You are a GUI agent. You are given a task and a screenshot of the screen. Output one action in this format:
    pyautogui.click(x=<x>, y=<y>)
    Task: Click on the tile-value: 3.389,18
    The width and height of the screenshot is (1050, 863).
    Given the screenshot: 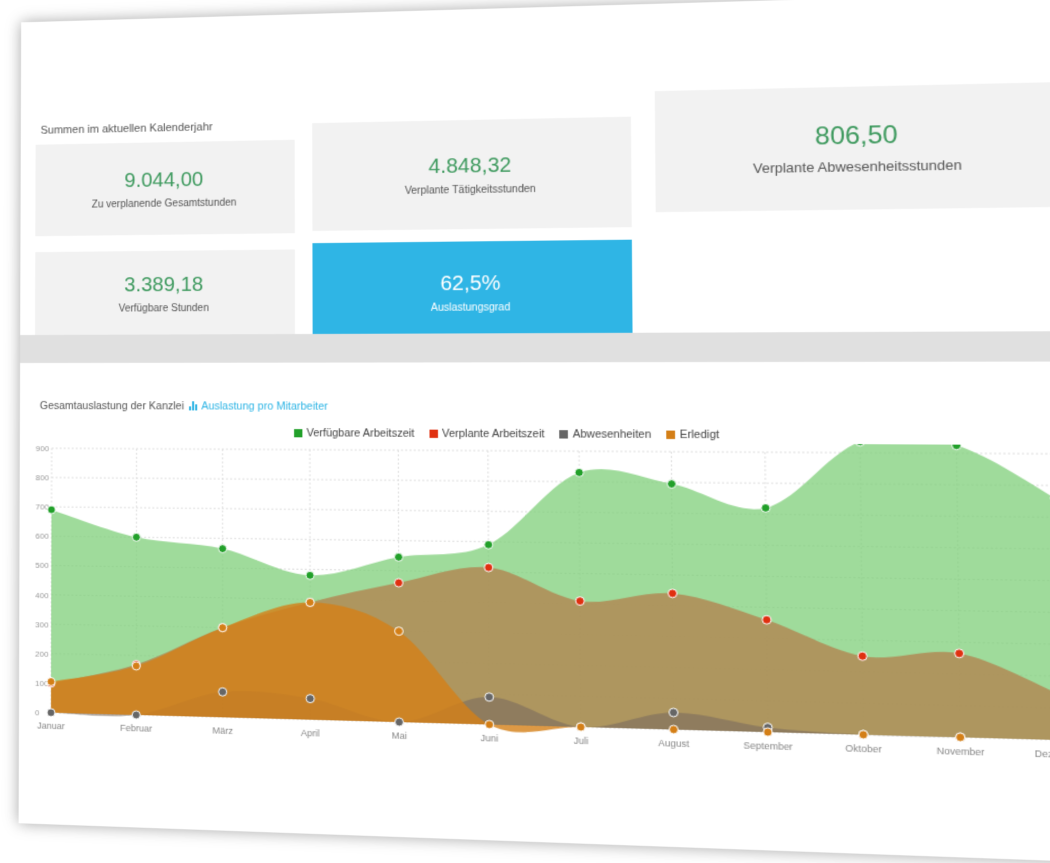 What is the action you would take?
    pyautogui.click(x=163, y=284)
    